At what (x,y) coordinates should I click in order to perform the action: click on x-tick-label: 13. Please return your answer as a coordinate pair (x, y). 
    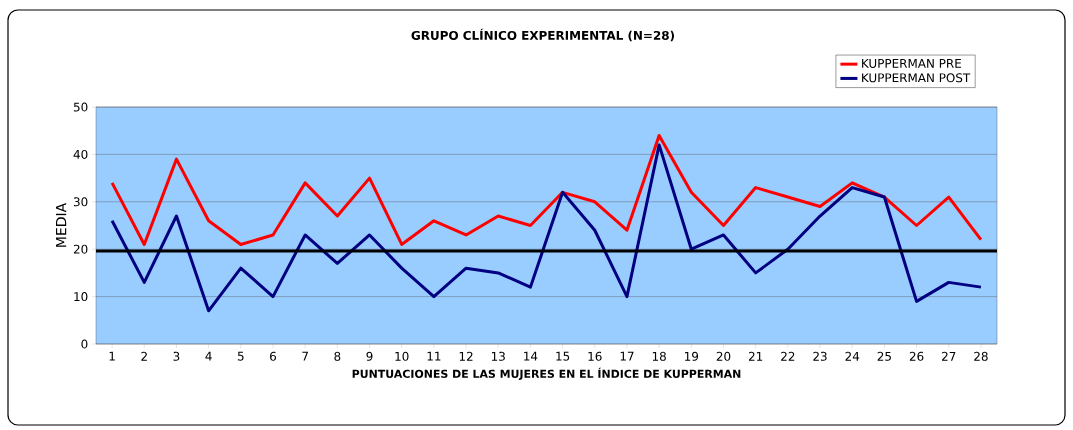
    Looking at the image, I should click on (498, 356).